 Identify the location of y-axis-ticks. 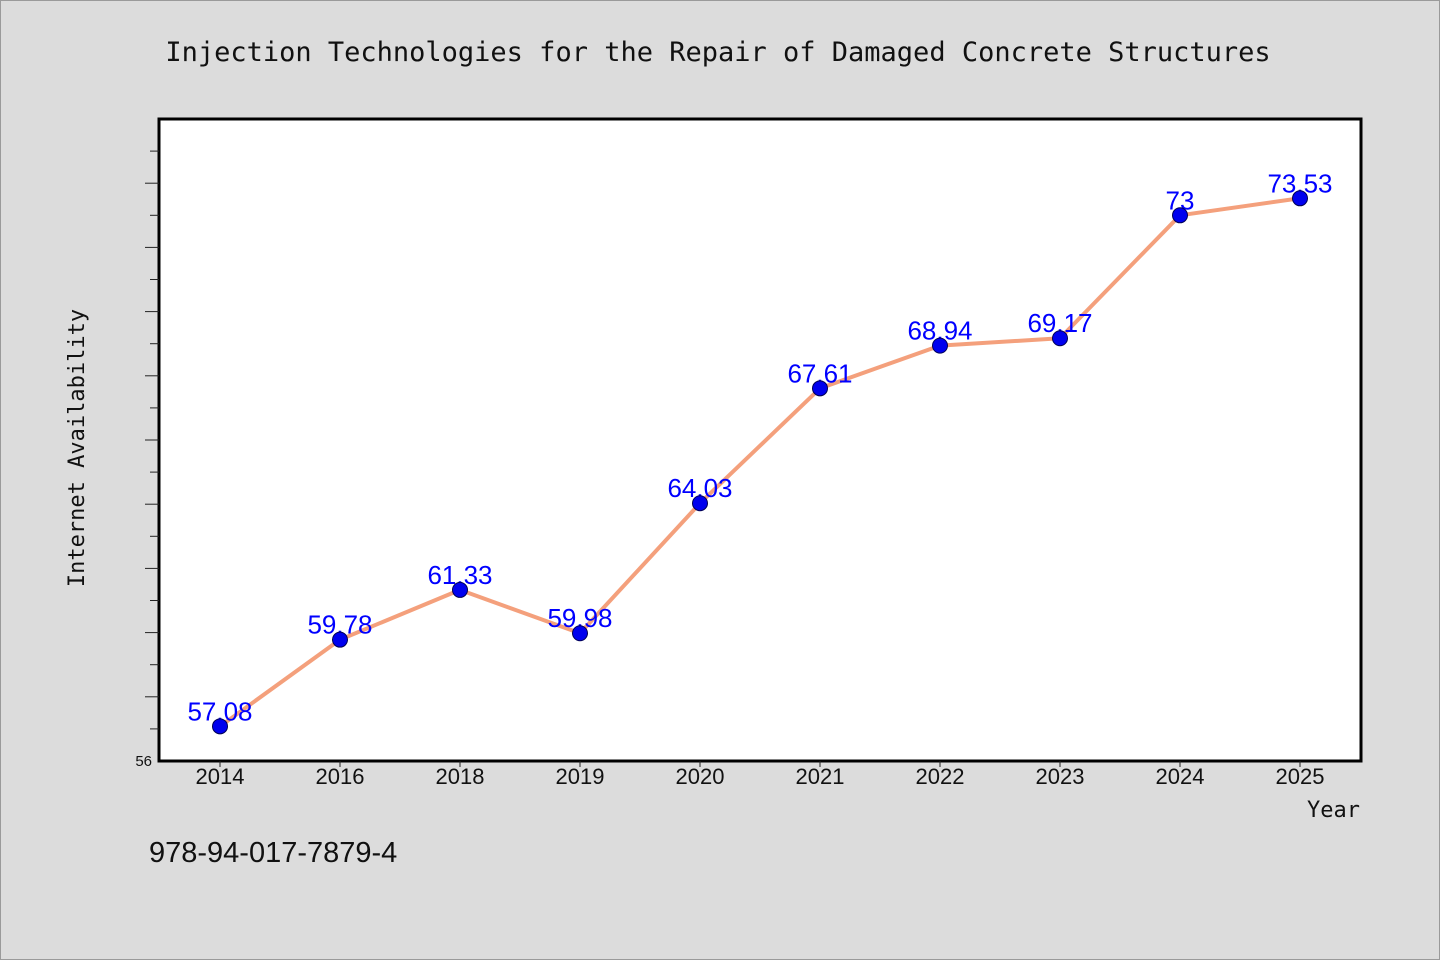
(152, 440).